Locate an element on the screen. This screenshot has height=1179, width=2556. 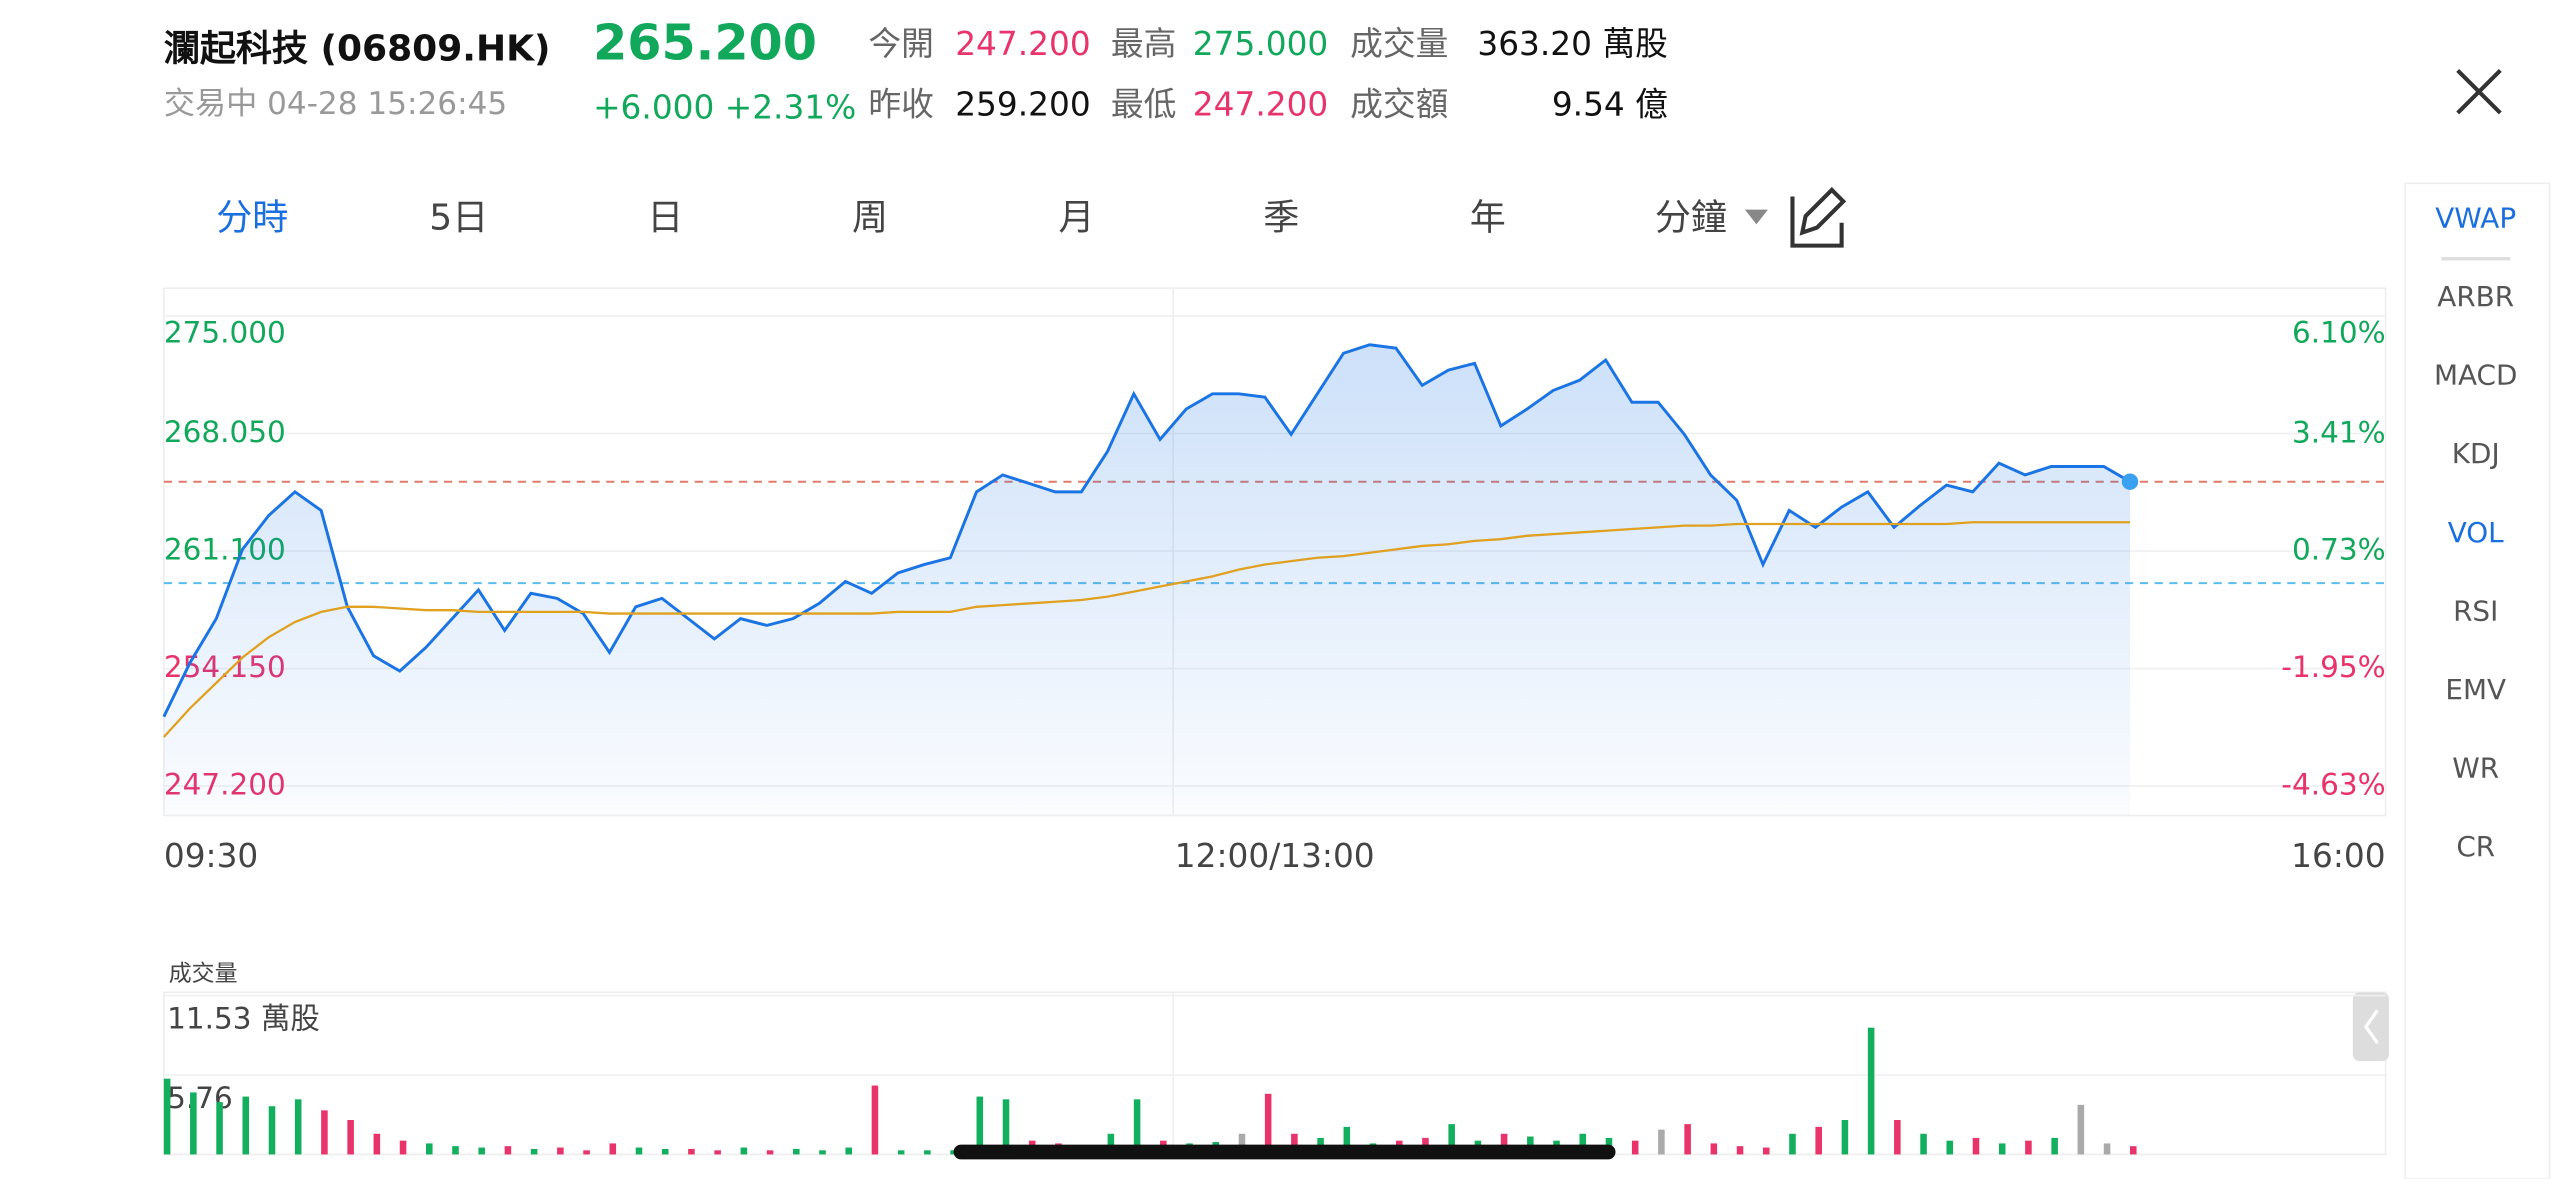
close-button is located at coordinates (2479, 91).